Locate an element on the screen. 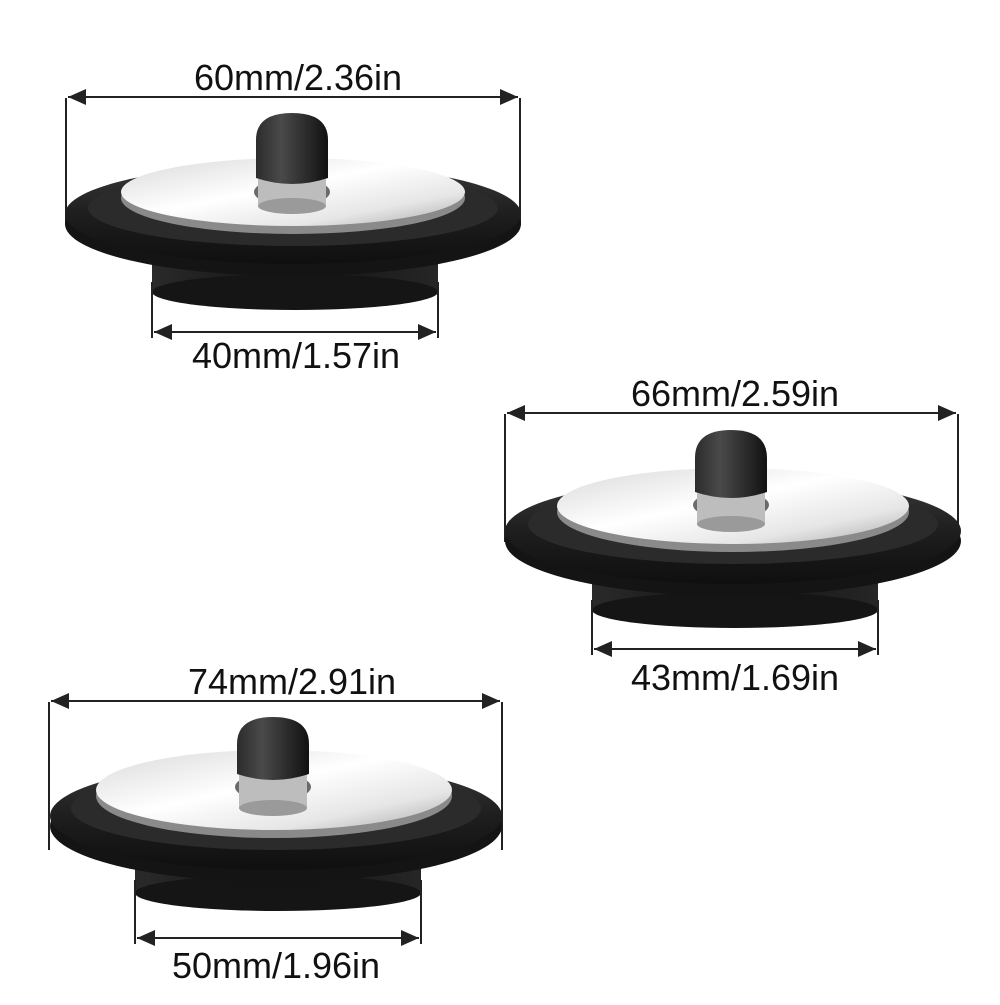  stopper-2-top-diameter-label: 66mm/2.59in is located at coordinates (735, 393).